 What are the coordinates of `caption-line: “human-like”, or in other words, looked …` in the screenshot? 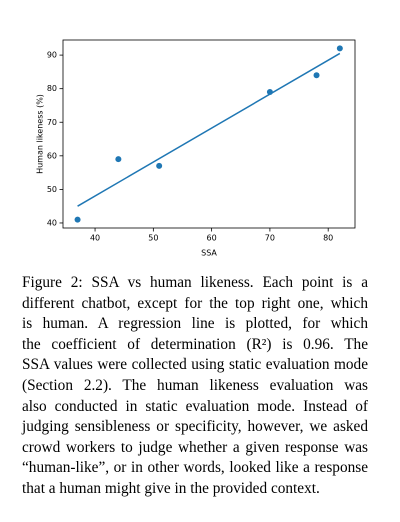 It's located at (195, 468).